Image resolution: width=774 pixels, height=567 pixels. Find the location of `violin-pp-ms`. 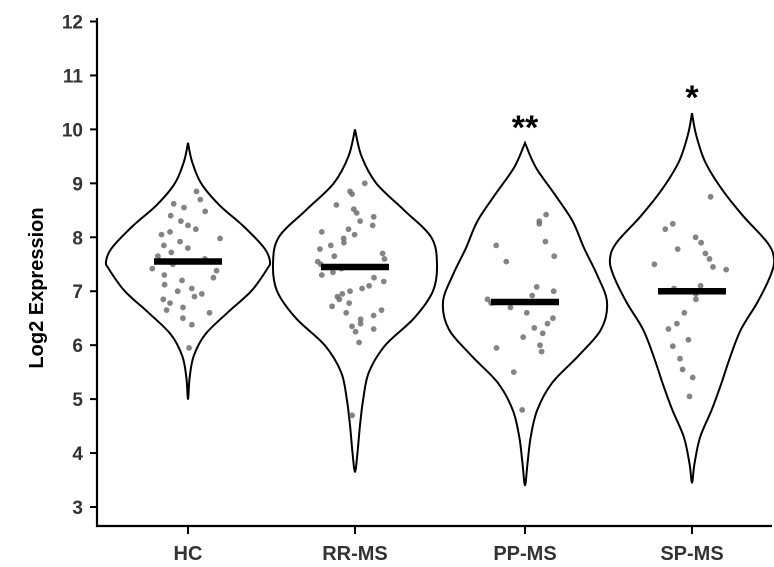

violin-pp-ms is located at coordinates (525, 313).